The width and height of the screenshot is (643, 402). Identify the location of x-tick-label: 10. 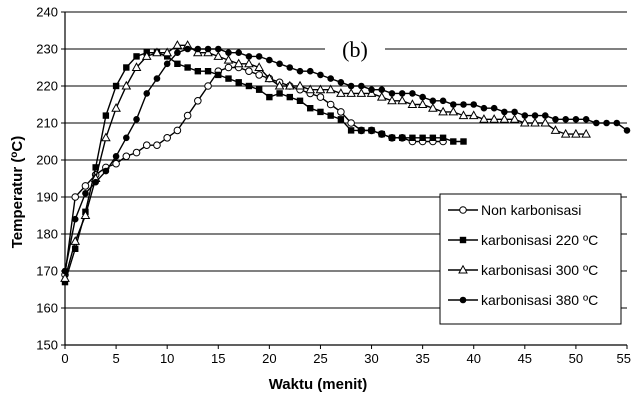
(167, 358).